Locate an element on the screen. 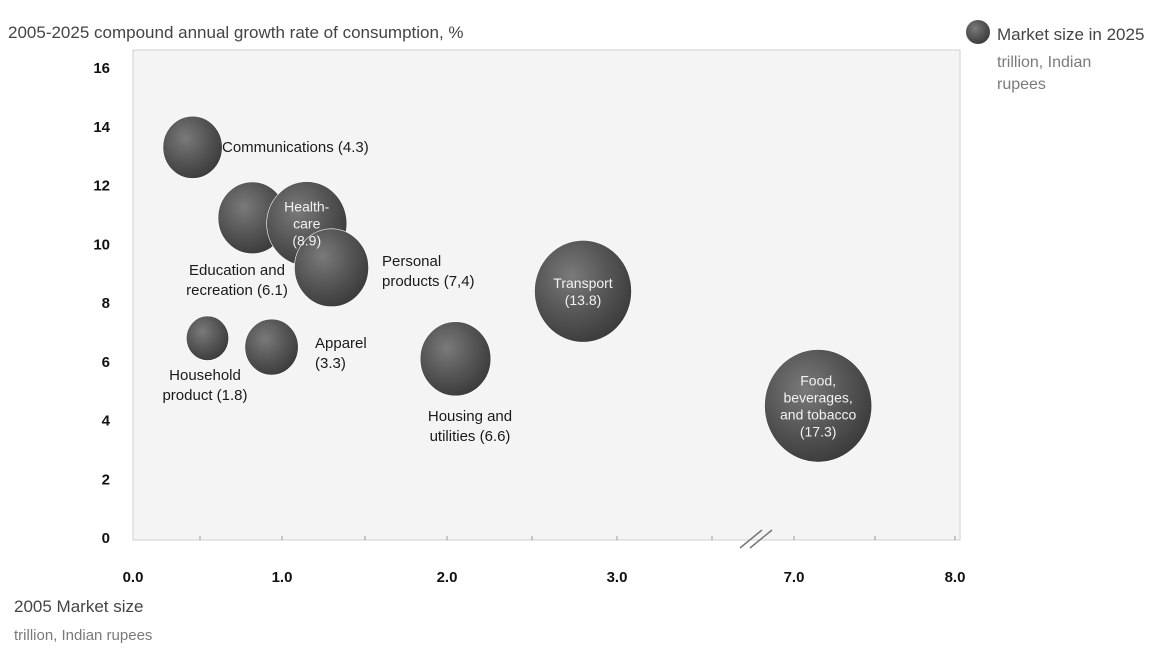 The height and width of the screenshot is (648, 1172). x-tick-label: 3.0 is located at coordinates (617, 577).